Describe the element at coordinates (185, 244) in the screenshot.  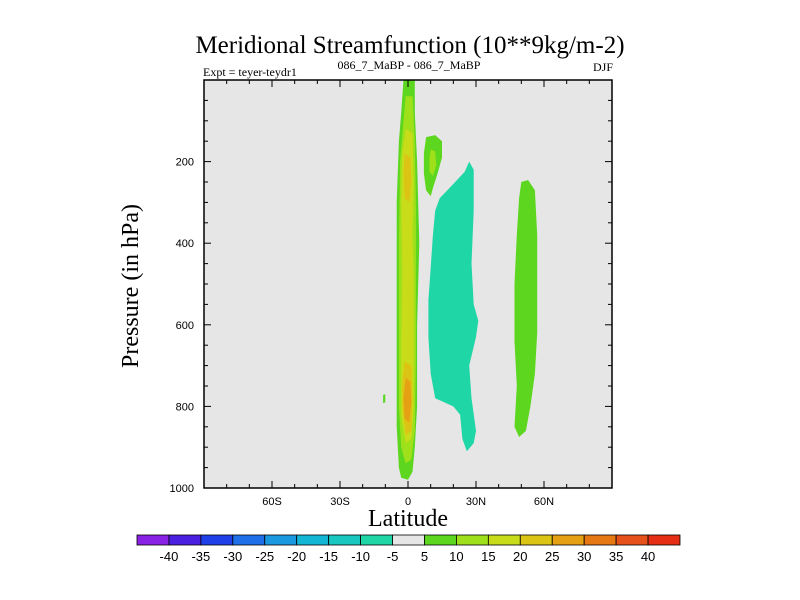
I see `y-tick-label: 400` at that location.